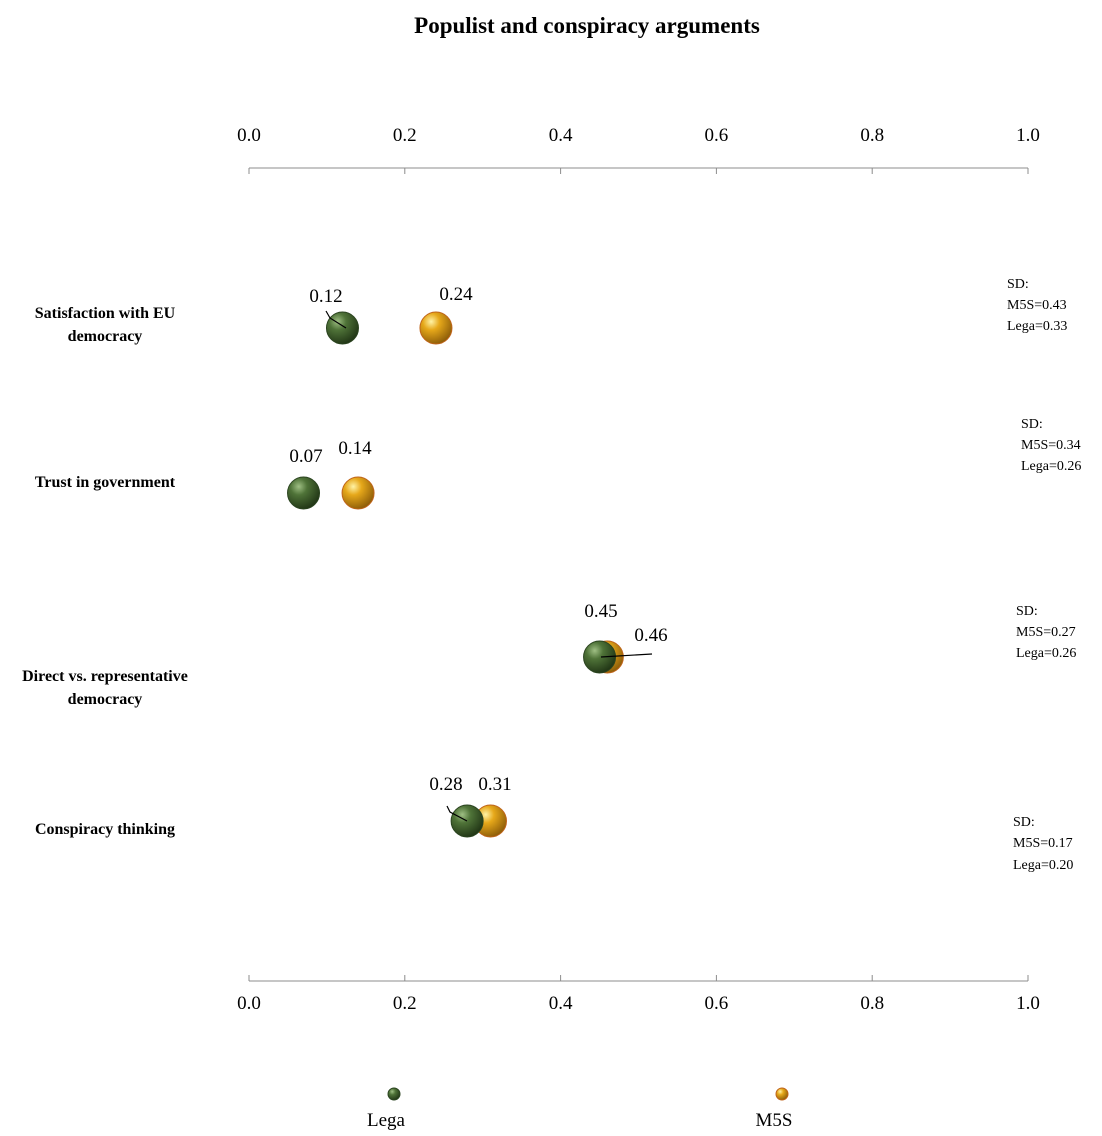 Image resolution: width=1102 pixels, height=1136 pixels. Describe the element at coordinates (872, 1003) in the screenshot. I see `x-axis-bottom-tick-label: 0.8` at that location.